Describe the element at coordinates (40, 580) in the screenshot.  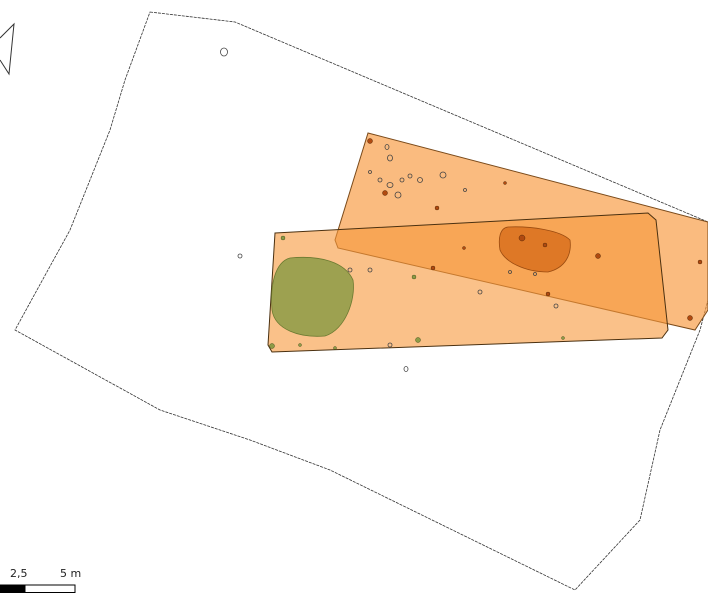
I see `scale-bar: 2,5 5 m` at that location.